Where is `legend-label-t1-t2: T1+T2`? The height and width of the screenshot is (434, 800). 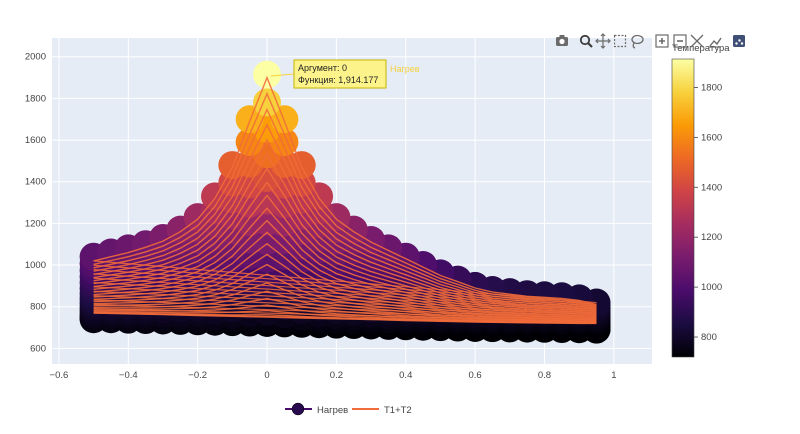 legend-label-t1-t2: T1+T2 is located at coordinates (398, 410).